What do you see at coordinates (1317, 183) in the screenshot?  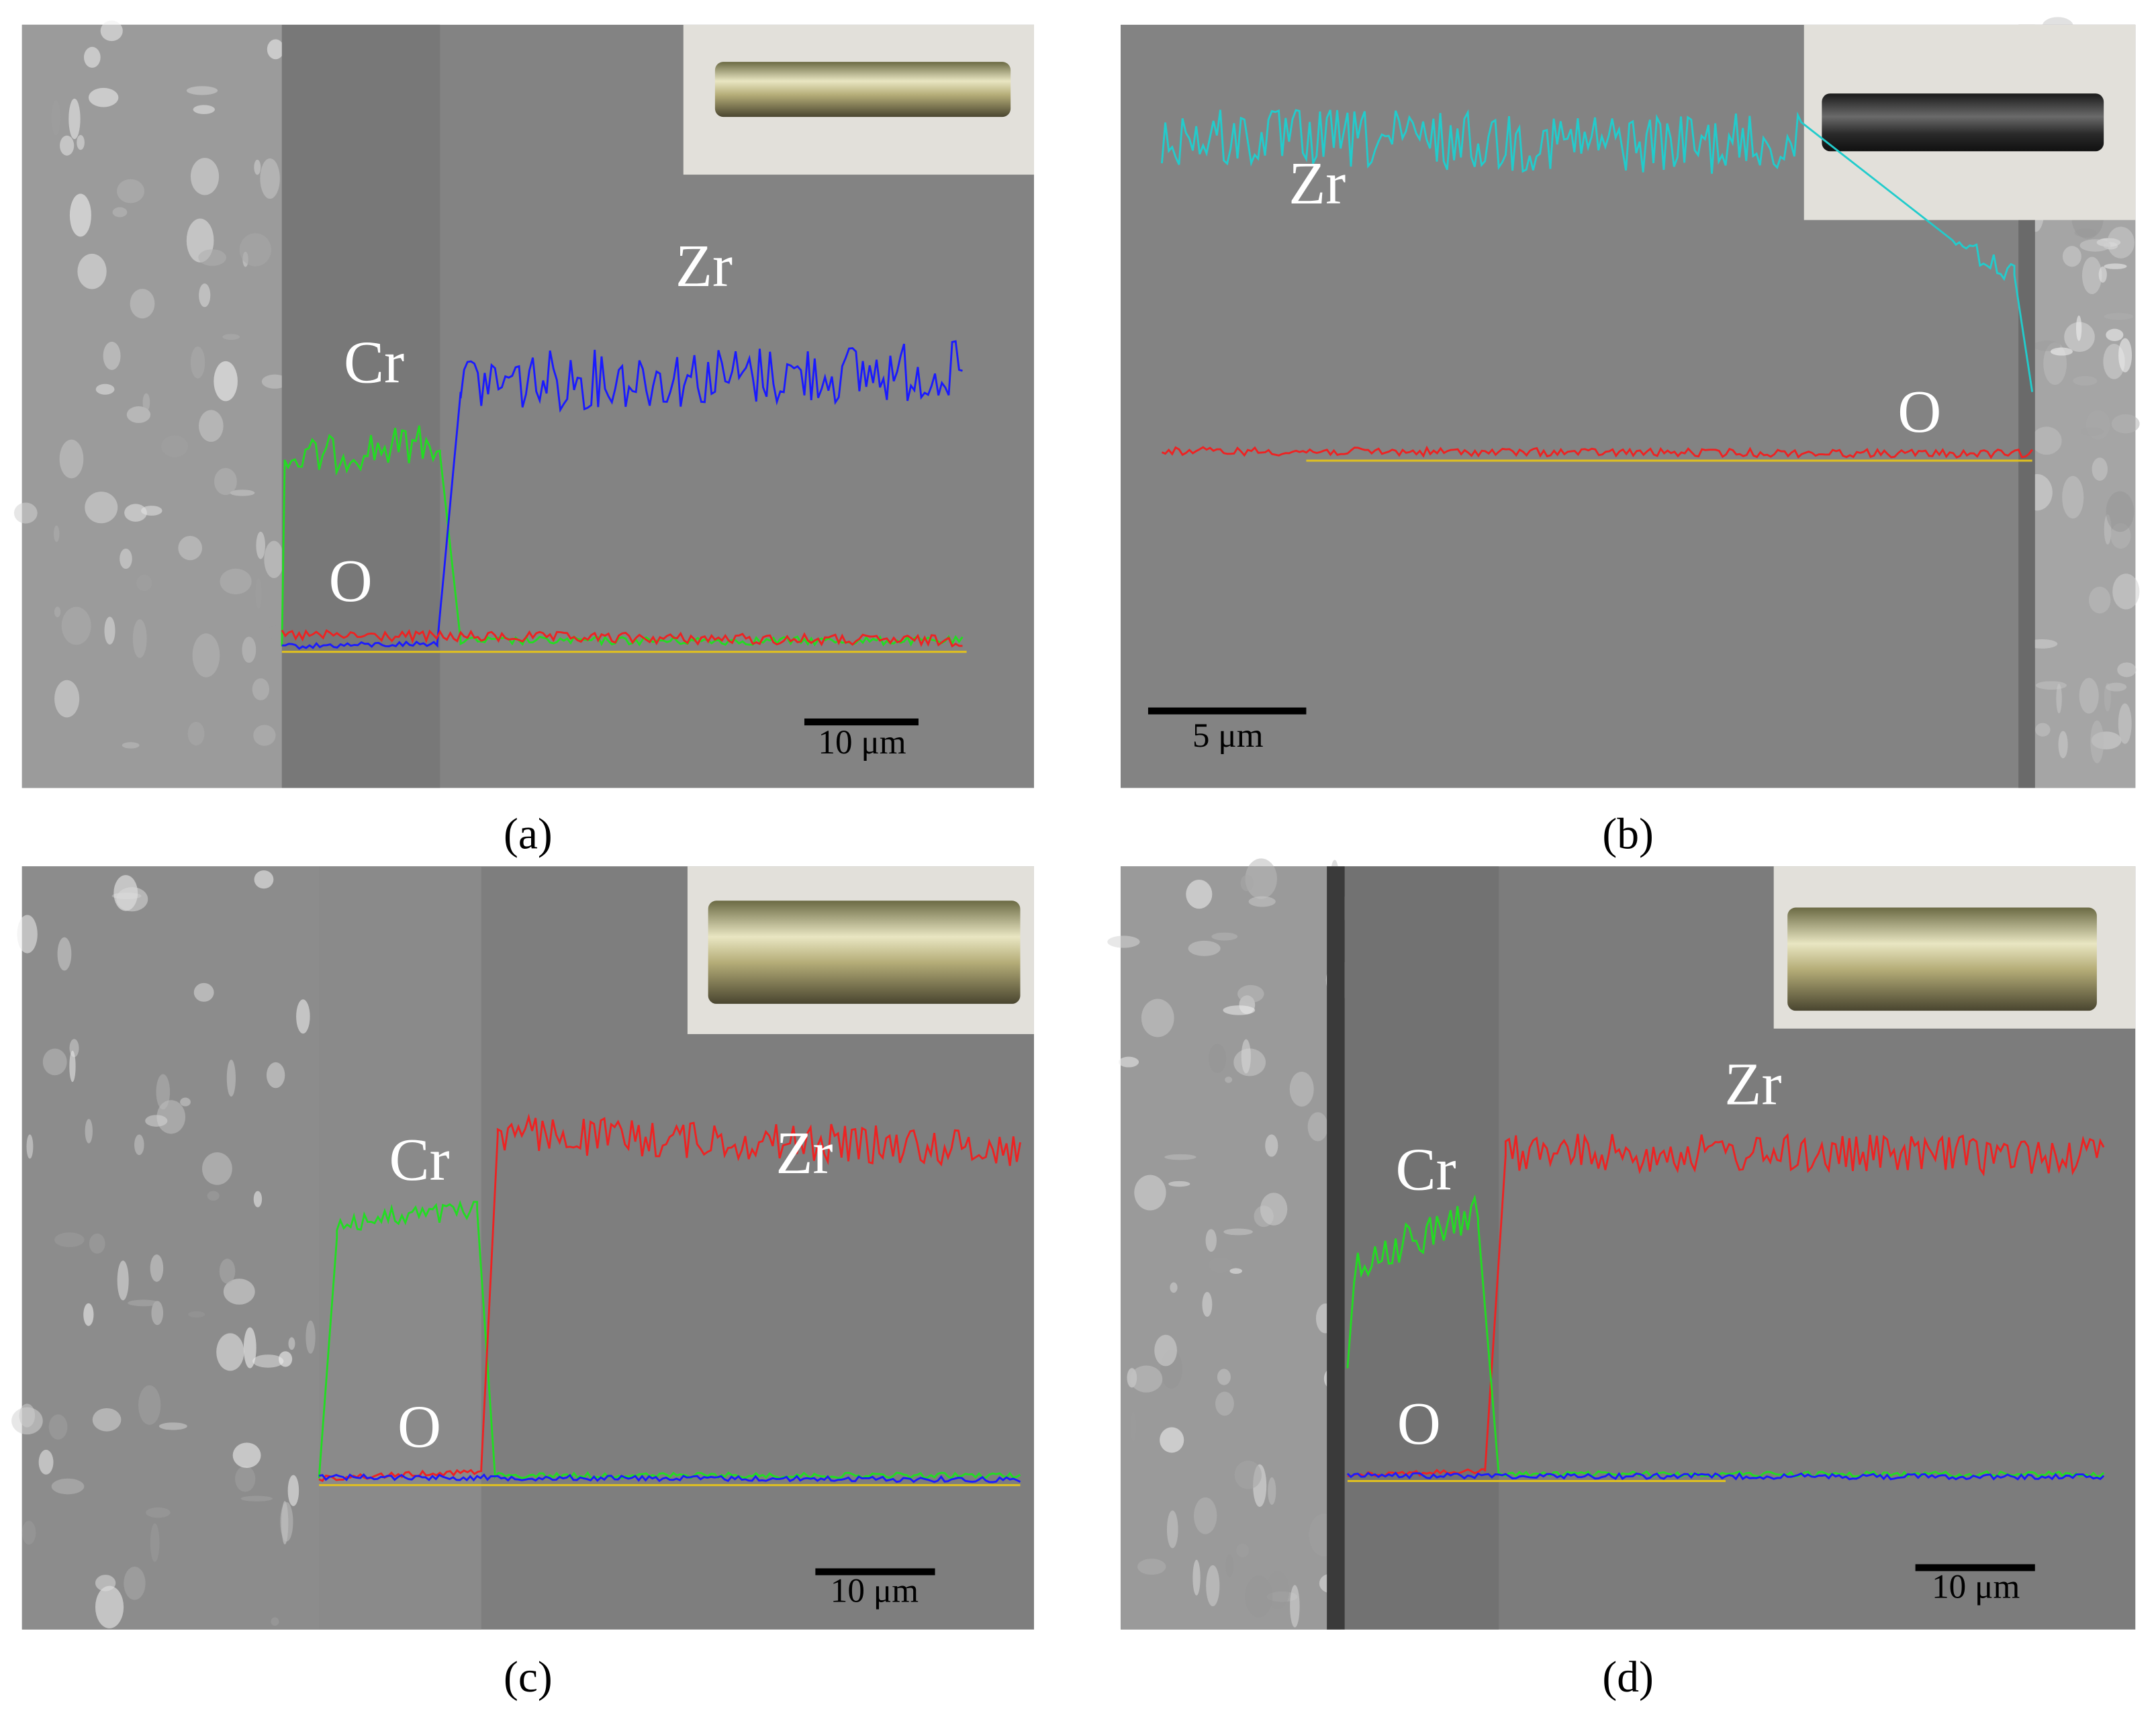 I see `element-label: Zr` at bounding box center [1317, 183].